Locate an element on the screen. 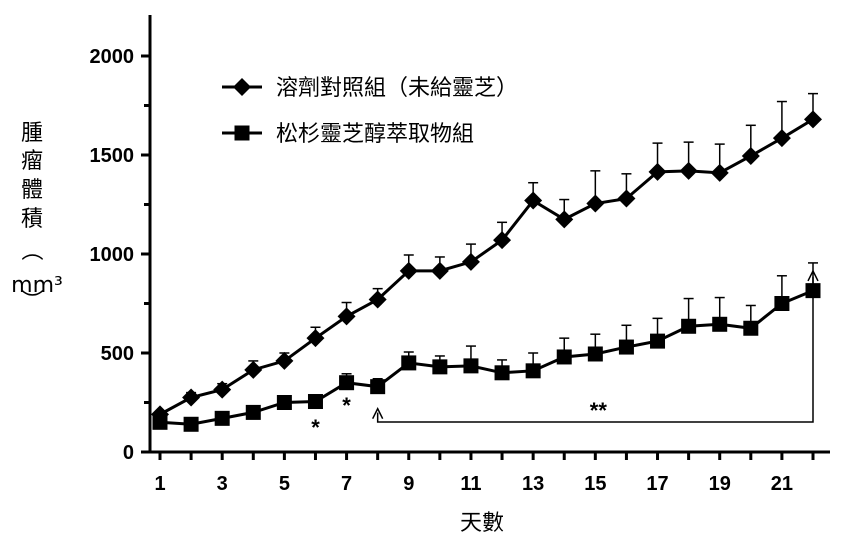 The height and width of the screenshot is (548, 850). y-axis-label-char: mm³ is located at coordinates (37, 285).